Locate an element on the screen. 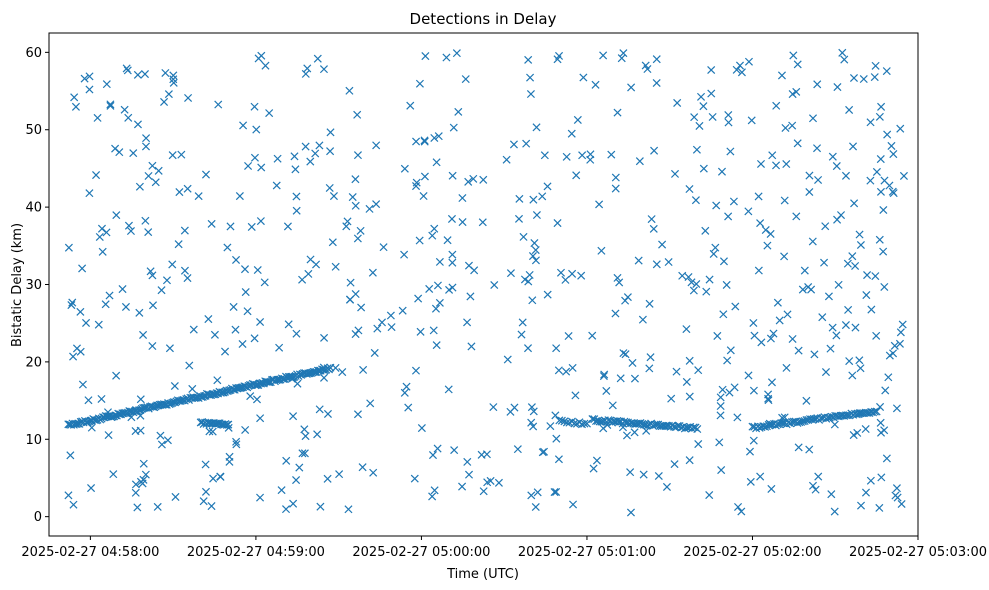  y-tick-label-4: 40 is located at coordinates (33, 208).